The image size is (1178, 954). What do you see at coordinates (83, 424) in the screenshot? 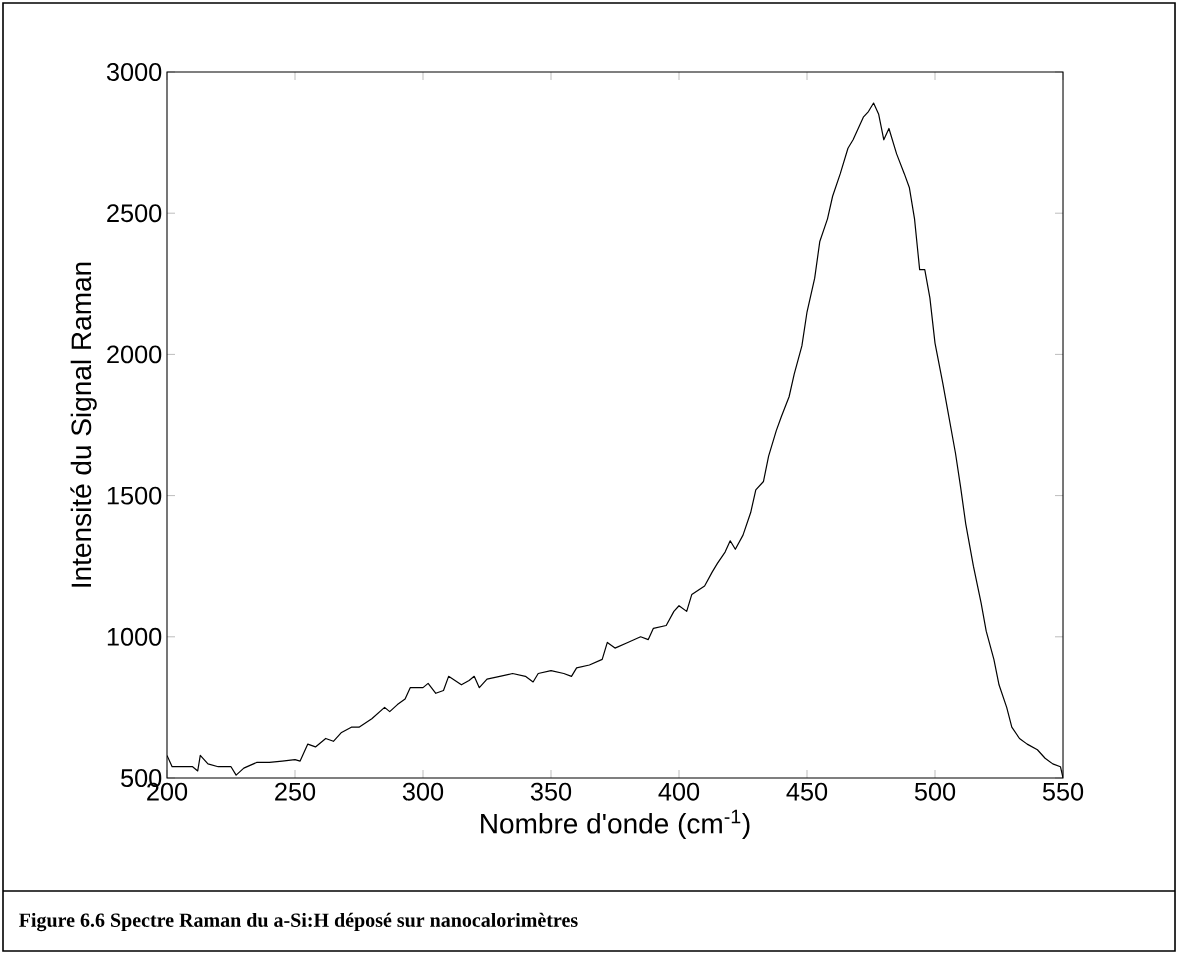
I see `y-axis-title: Intensité du Signal Raman` at bounding box center [83, 424].